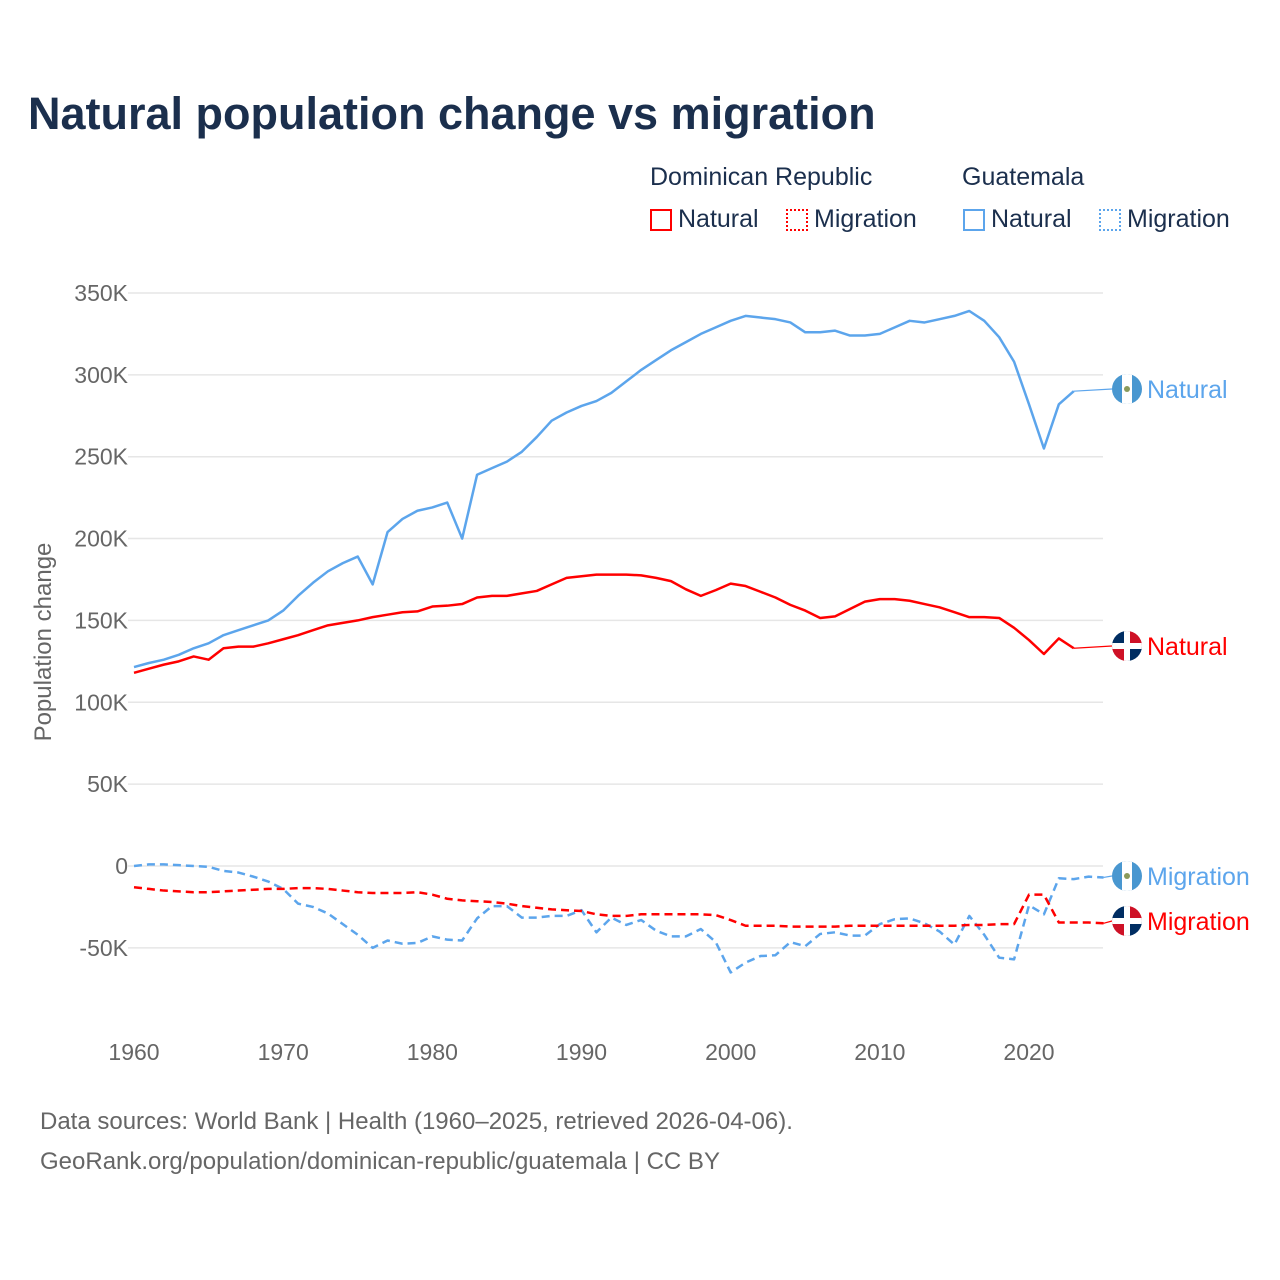 This screenshot has width=1280, height=1280. I want to click on legend-item-dr-natural: Natural, so click(704, 219).